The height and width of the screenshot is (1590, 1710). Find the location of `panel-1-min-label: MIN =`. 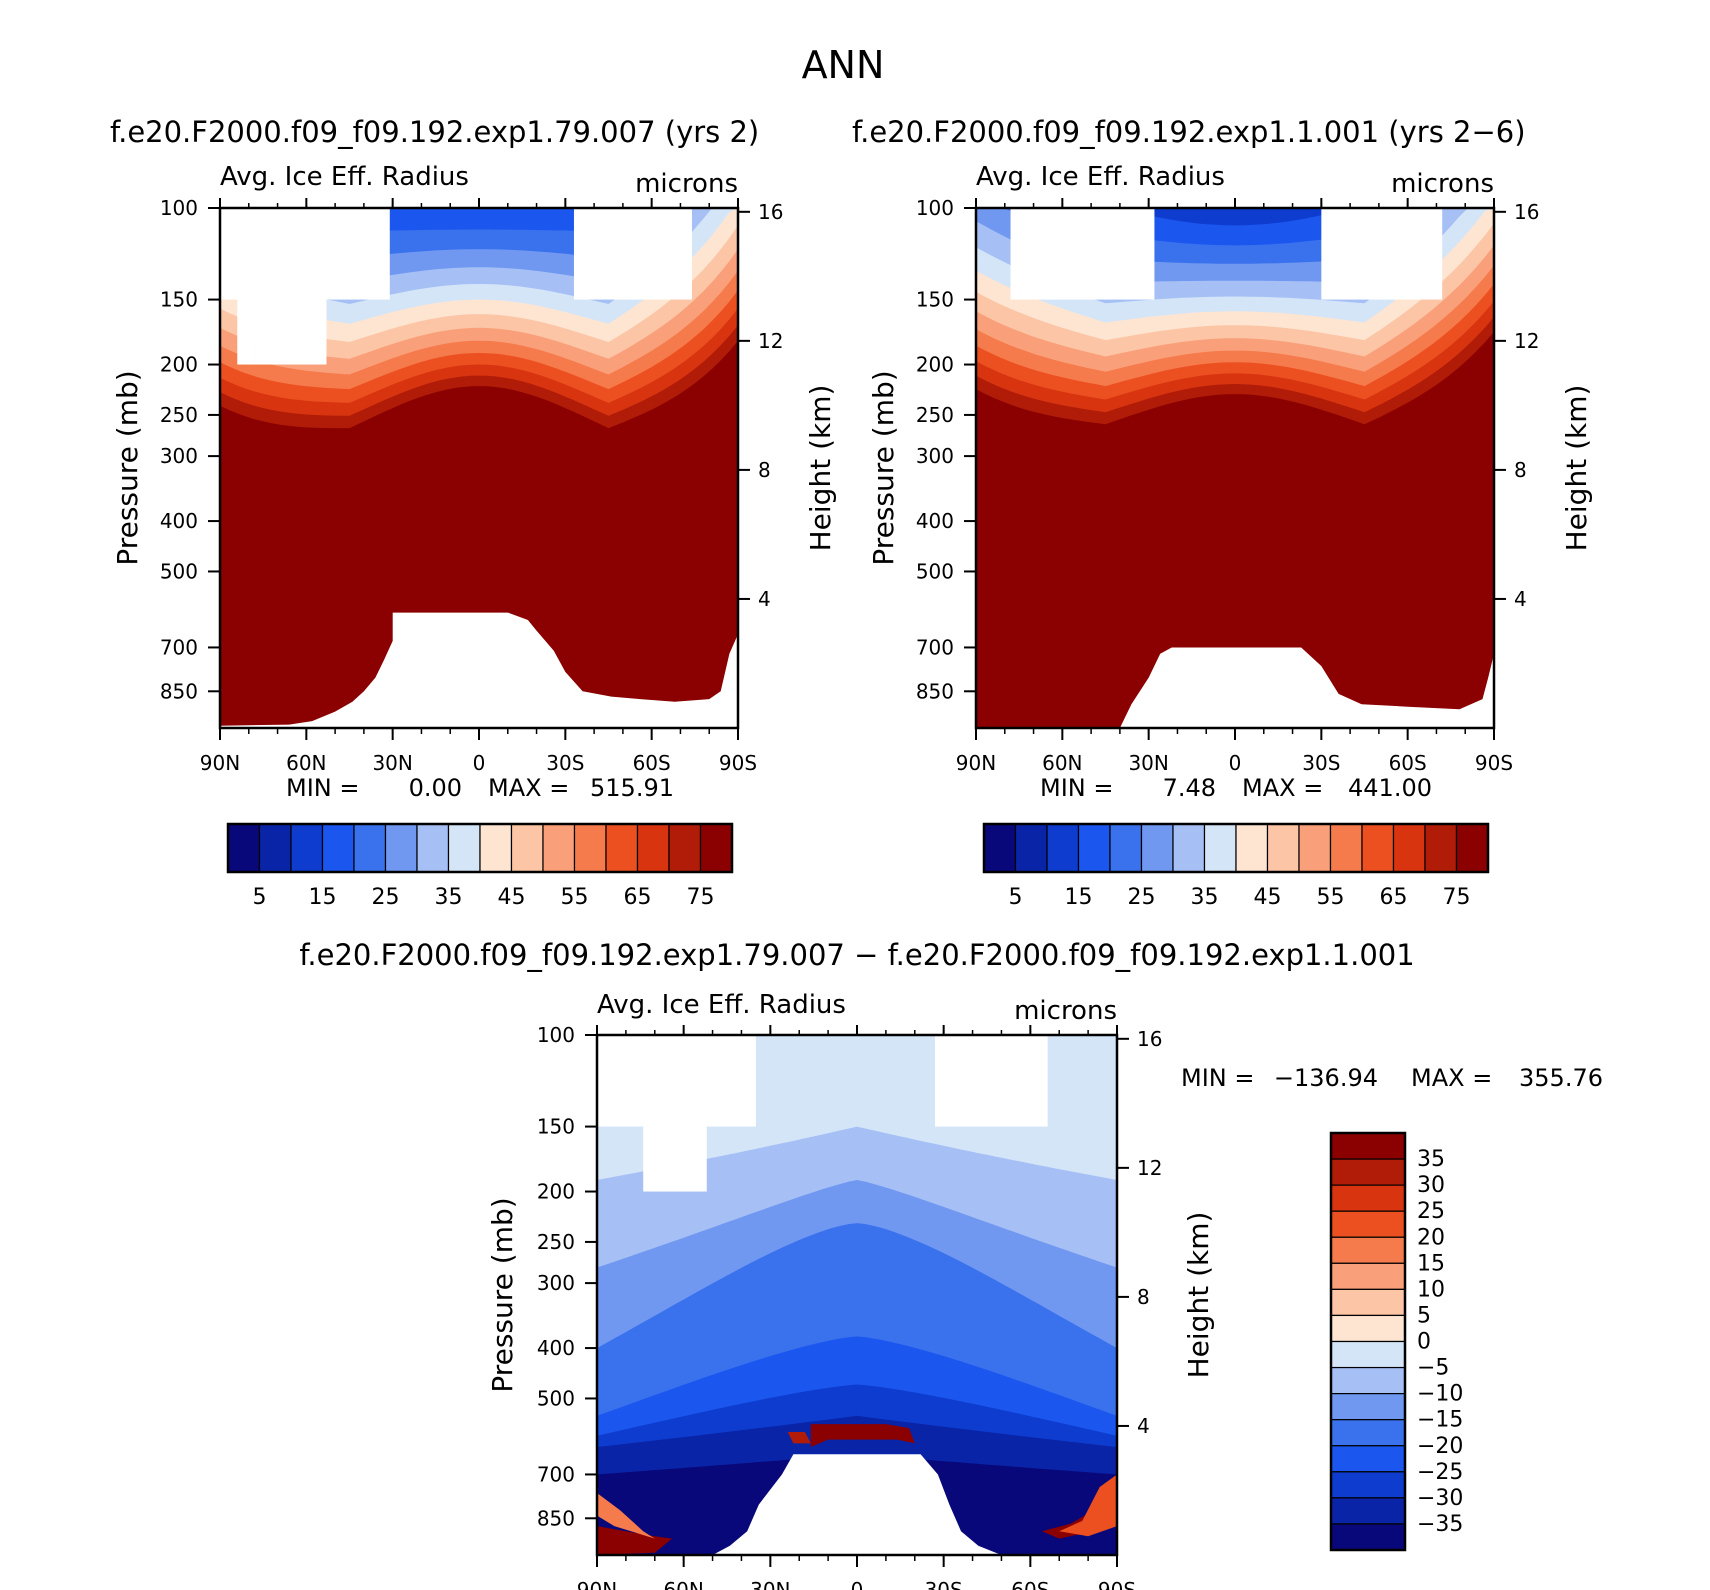

panel-1-min-label: MIN = is located at coordinates (322, 788).